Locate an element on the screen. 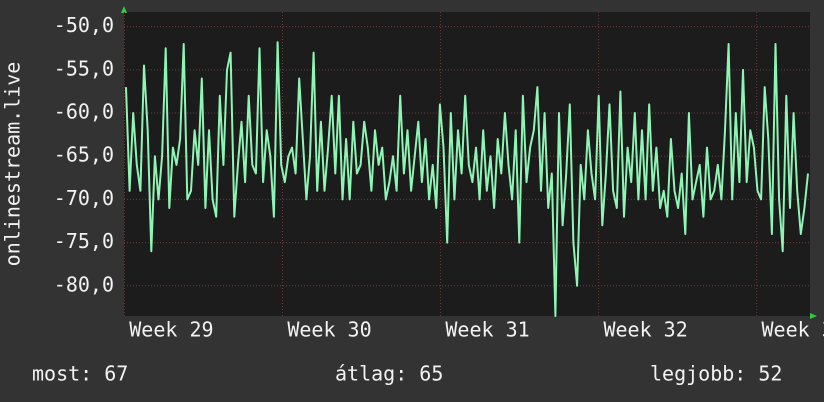 The width and height of the screenshot is (824, 402). x-tick-label: Week 33 is located at coordinates (793, 330).